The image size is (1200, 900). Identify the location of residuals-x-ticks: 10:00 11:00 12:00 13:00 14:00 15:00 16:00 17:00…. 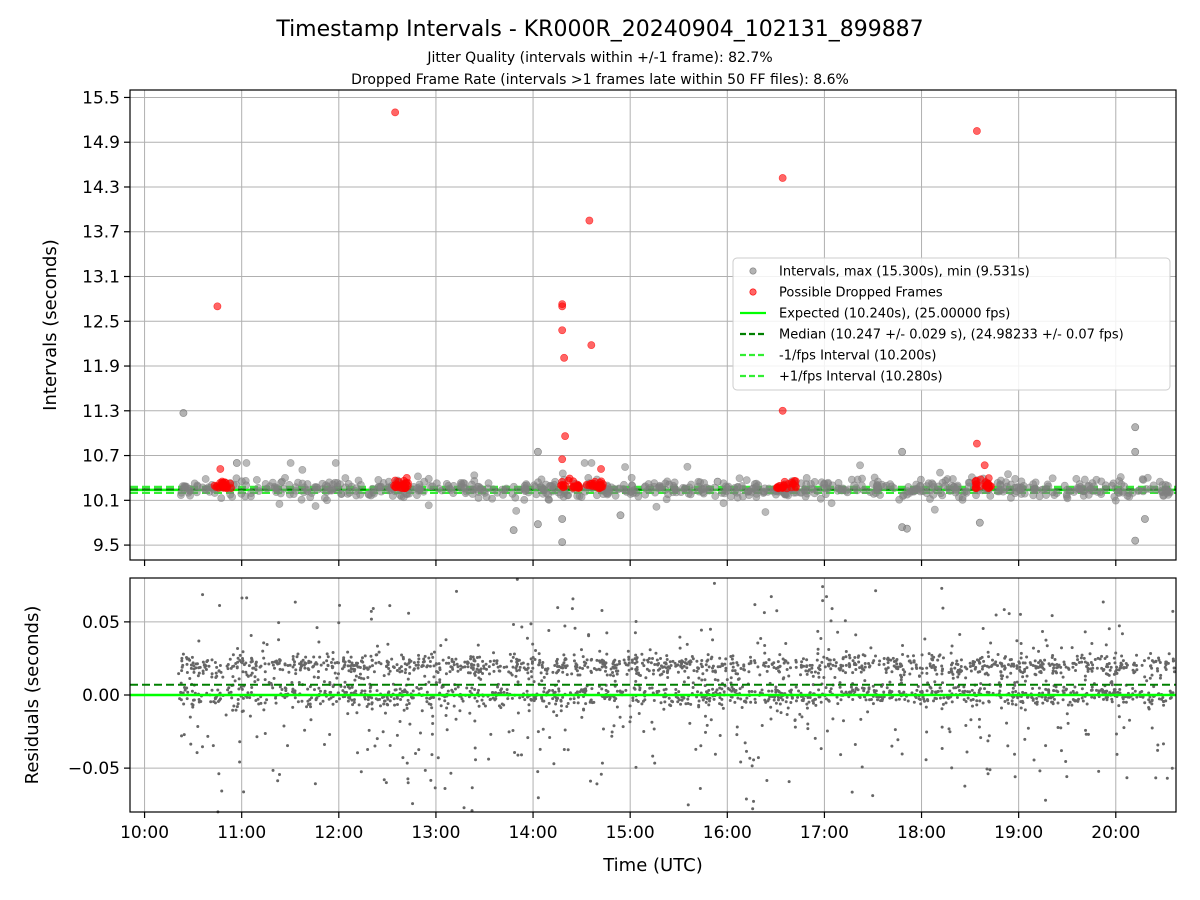
(630, 827).